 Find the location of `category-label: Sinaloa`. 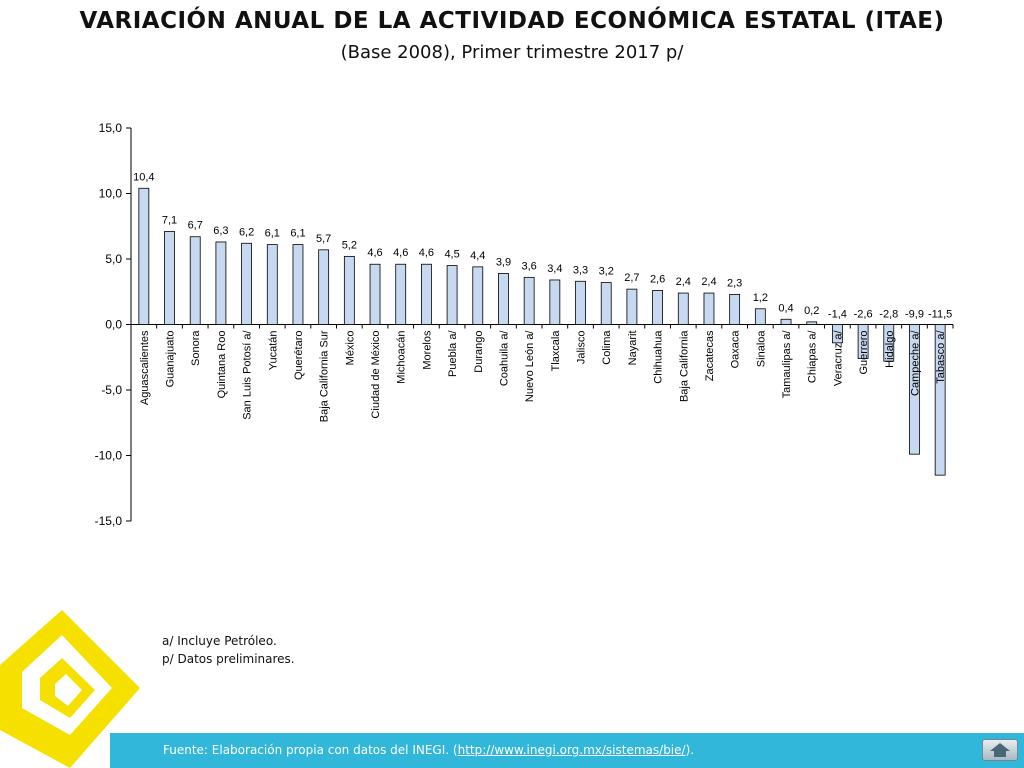

category-label: Sinaloa is located at coordinates (761, 349).